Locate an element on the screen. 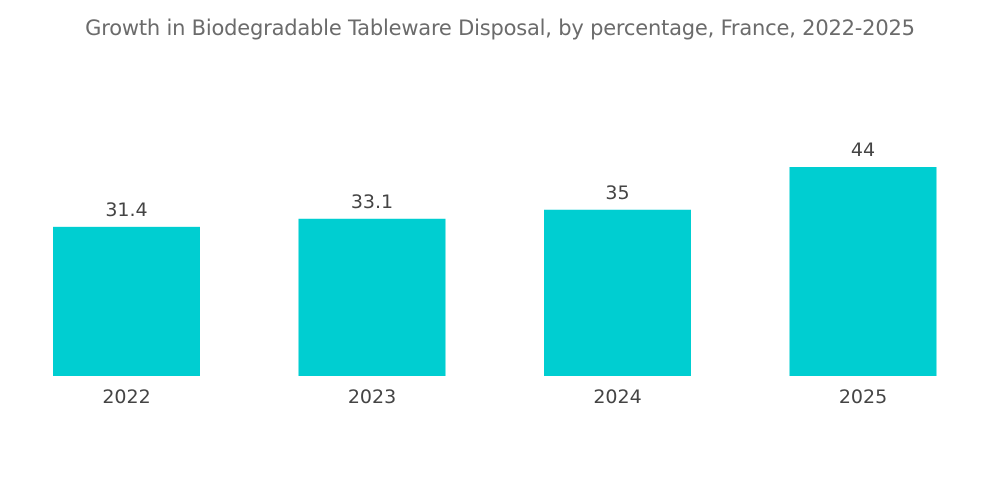 The width and height of the screenshot is (1000, 504). x-tick-label-2025: 2025 is located at coordinates (863, 397).